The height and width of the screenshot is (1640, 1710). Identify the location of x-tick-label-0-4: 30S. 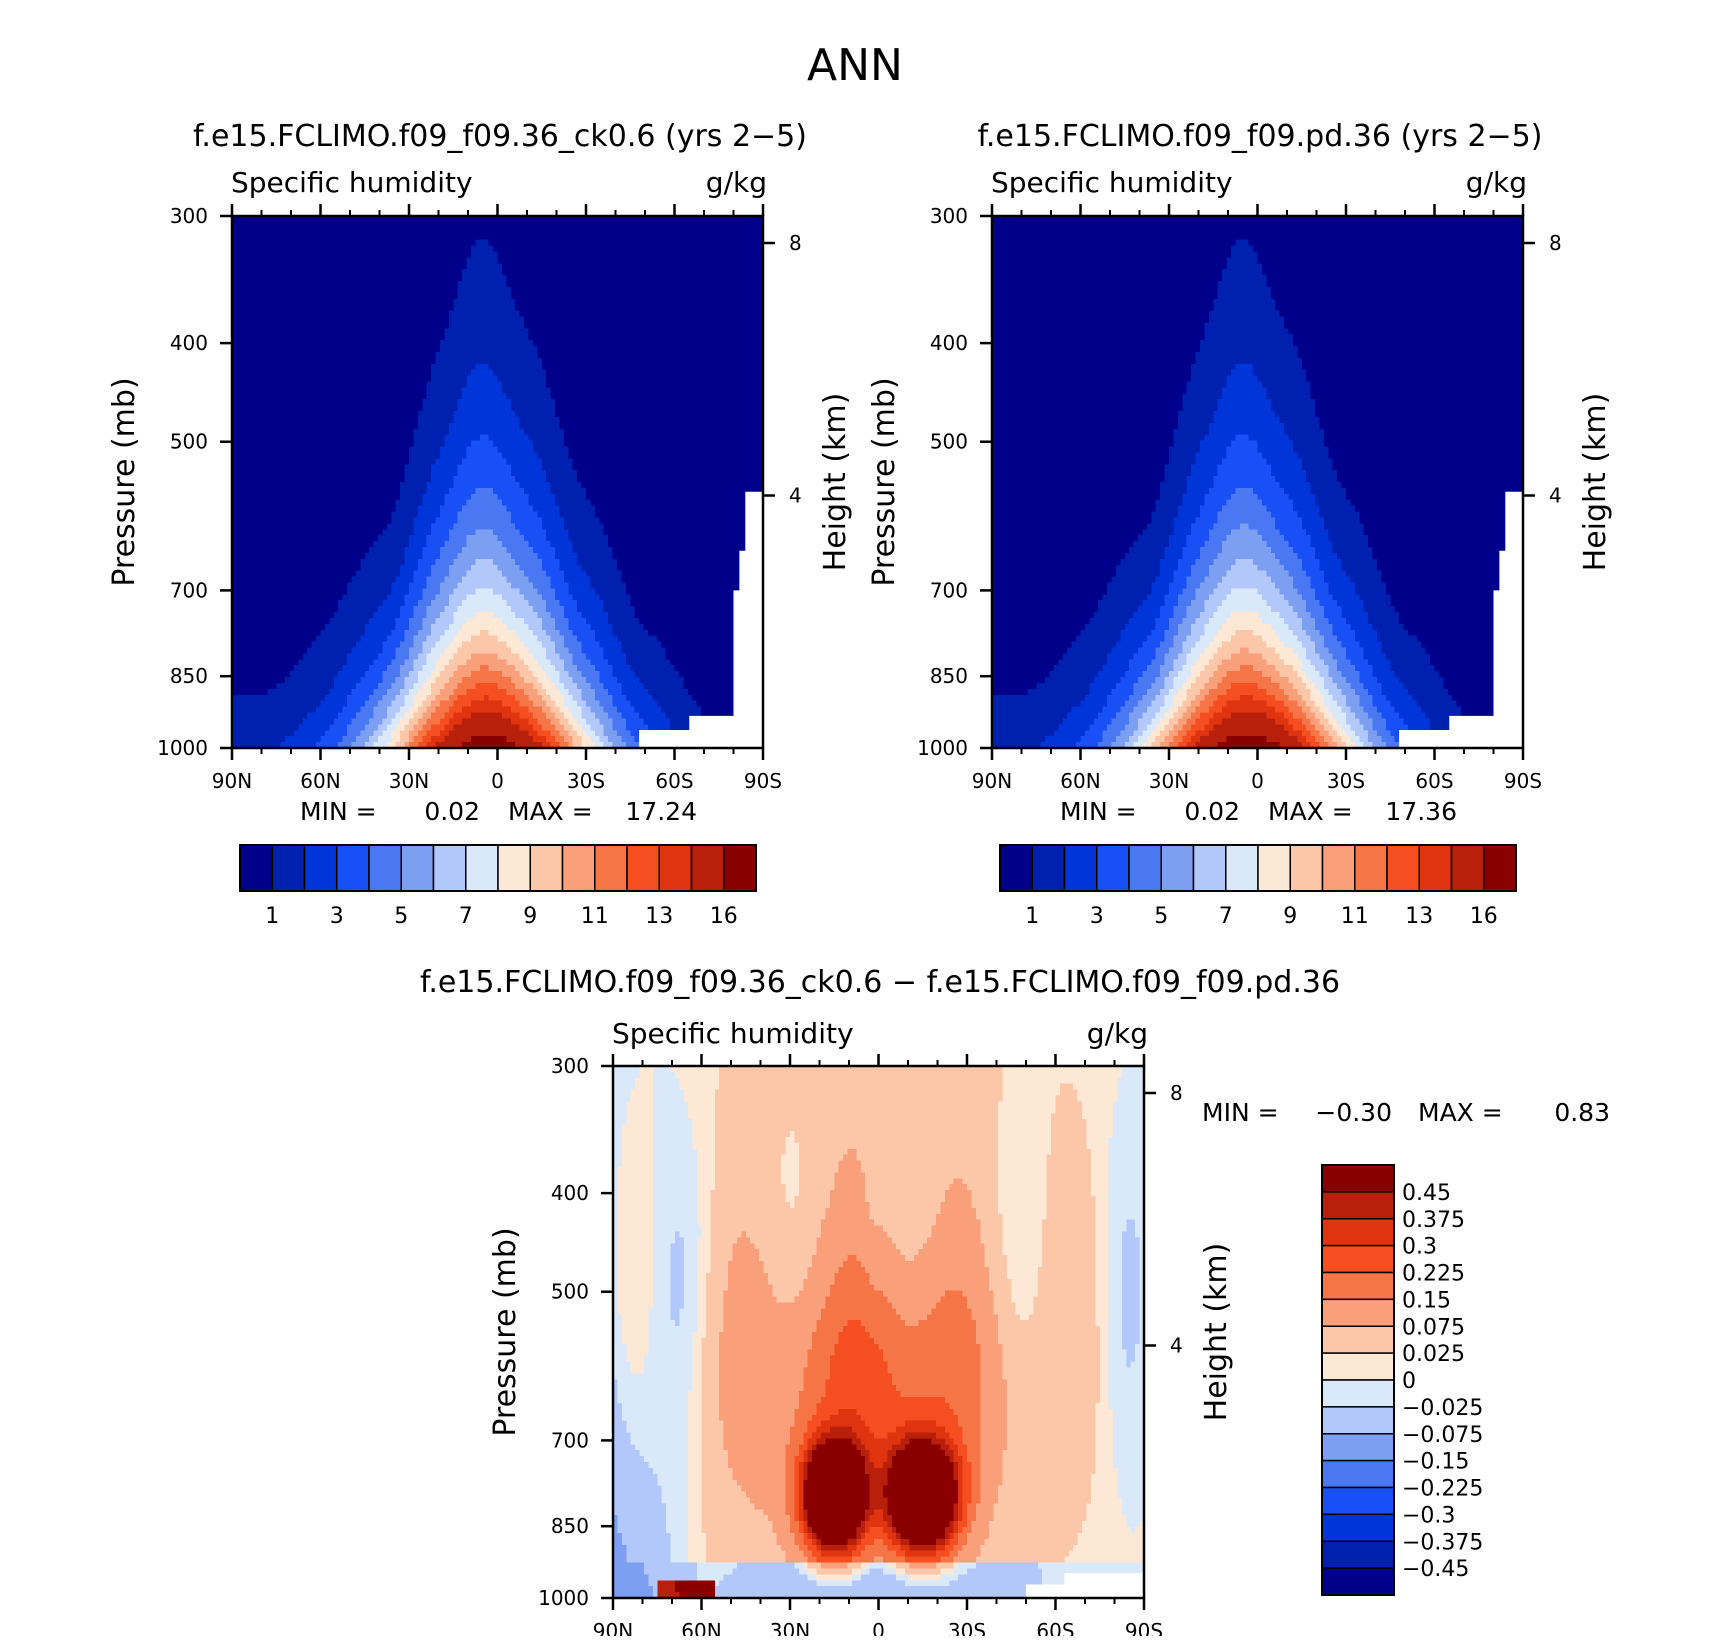
(586, 781).